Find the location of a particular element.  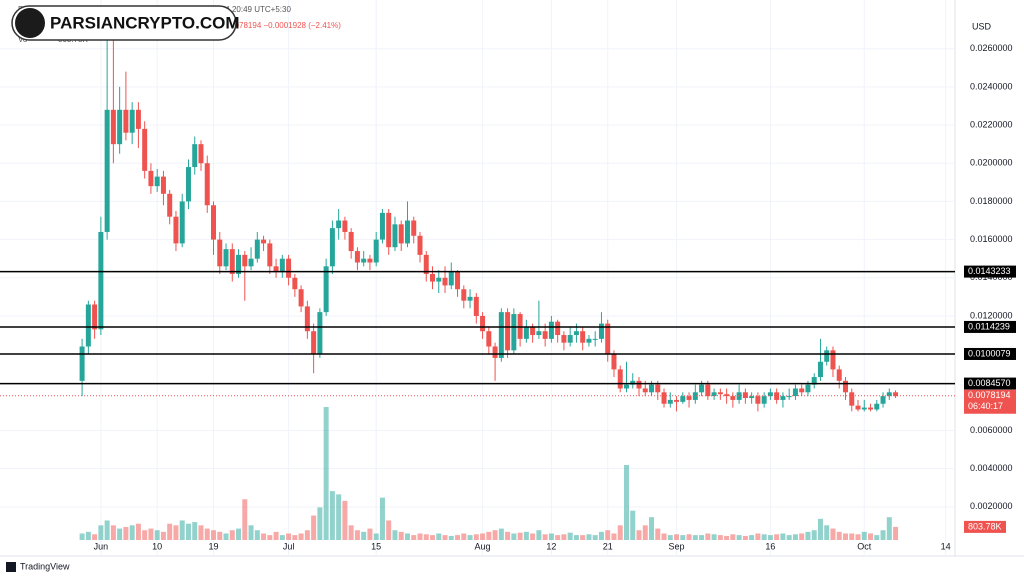

footer: TradingView is located at coordinates (45, 566).